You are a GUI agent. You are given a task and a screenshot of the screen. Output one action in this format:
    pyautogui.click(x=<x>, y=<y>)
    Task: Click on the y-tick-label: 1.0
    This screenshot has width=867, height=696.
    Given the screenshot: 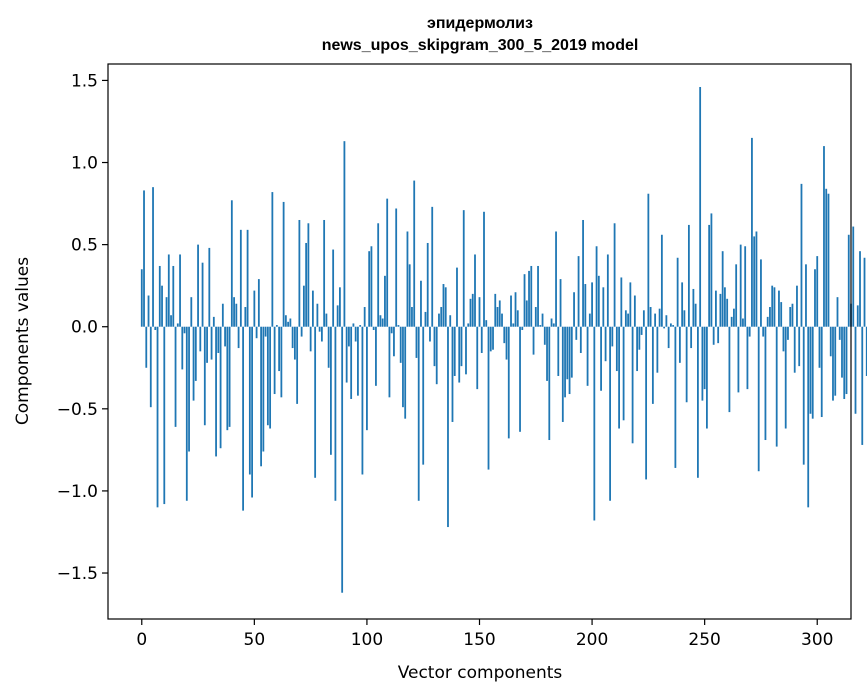 What is the action you would take?
    pyautogui.click(x=84, y=164)
    